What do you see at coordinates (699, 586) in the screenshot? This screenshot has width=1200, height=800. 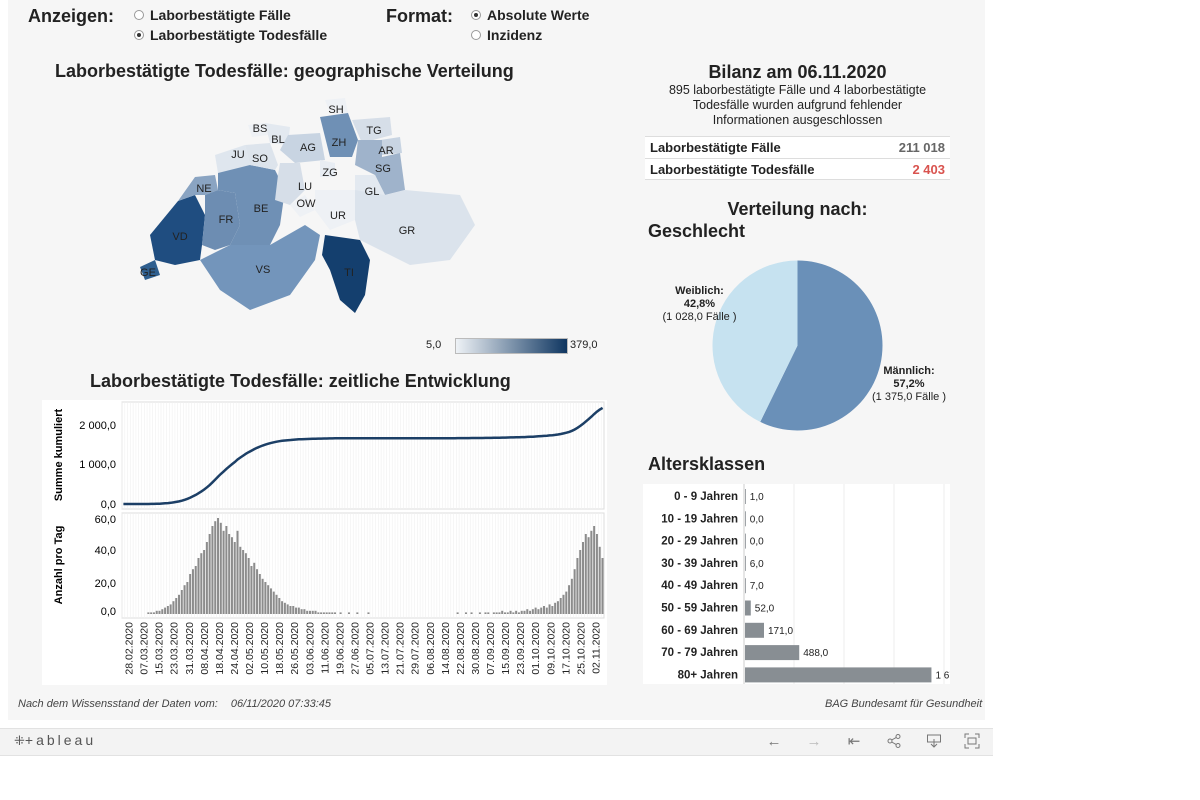 I see `age-category-label: 40 - 49 Jahren` at bounding box center [699, 586].